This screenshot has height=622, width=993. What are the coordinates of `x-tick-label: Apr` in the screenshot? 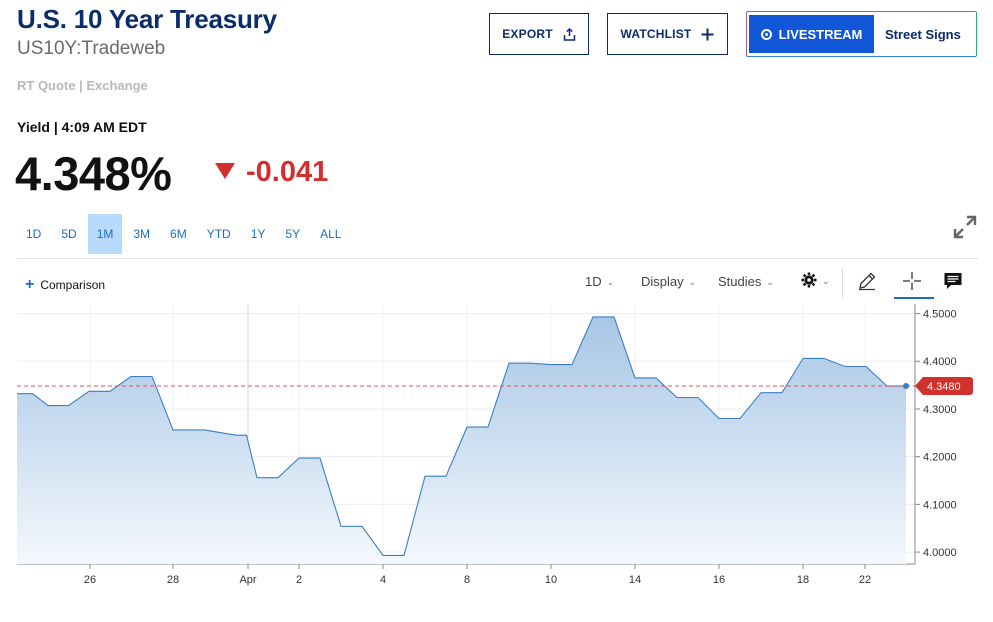 It's located at (247, 580).